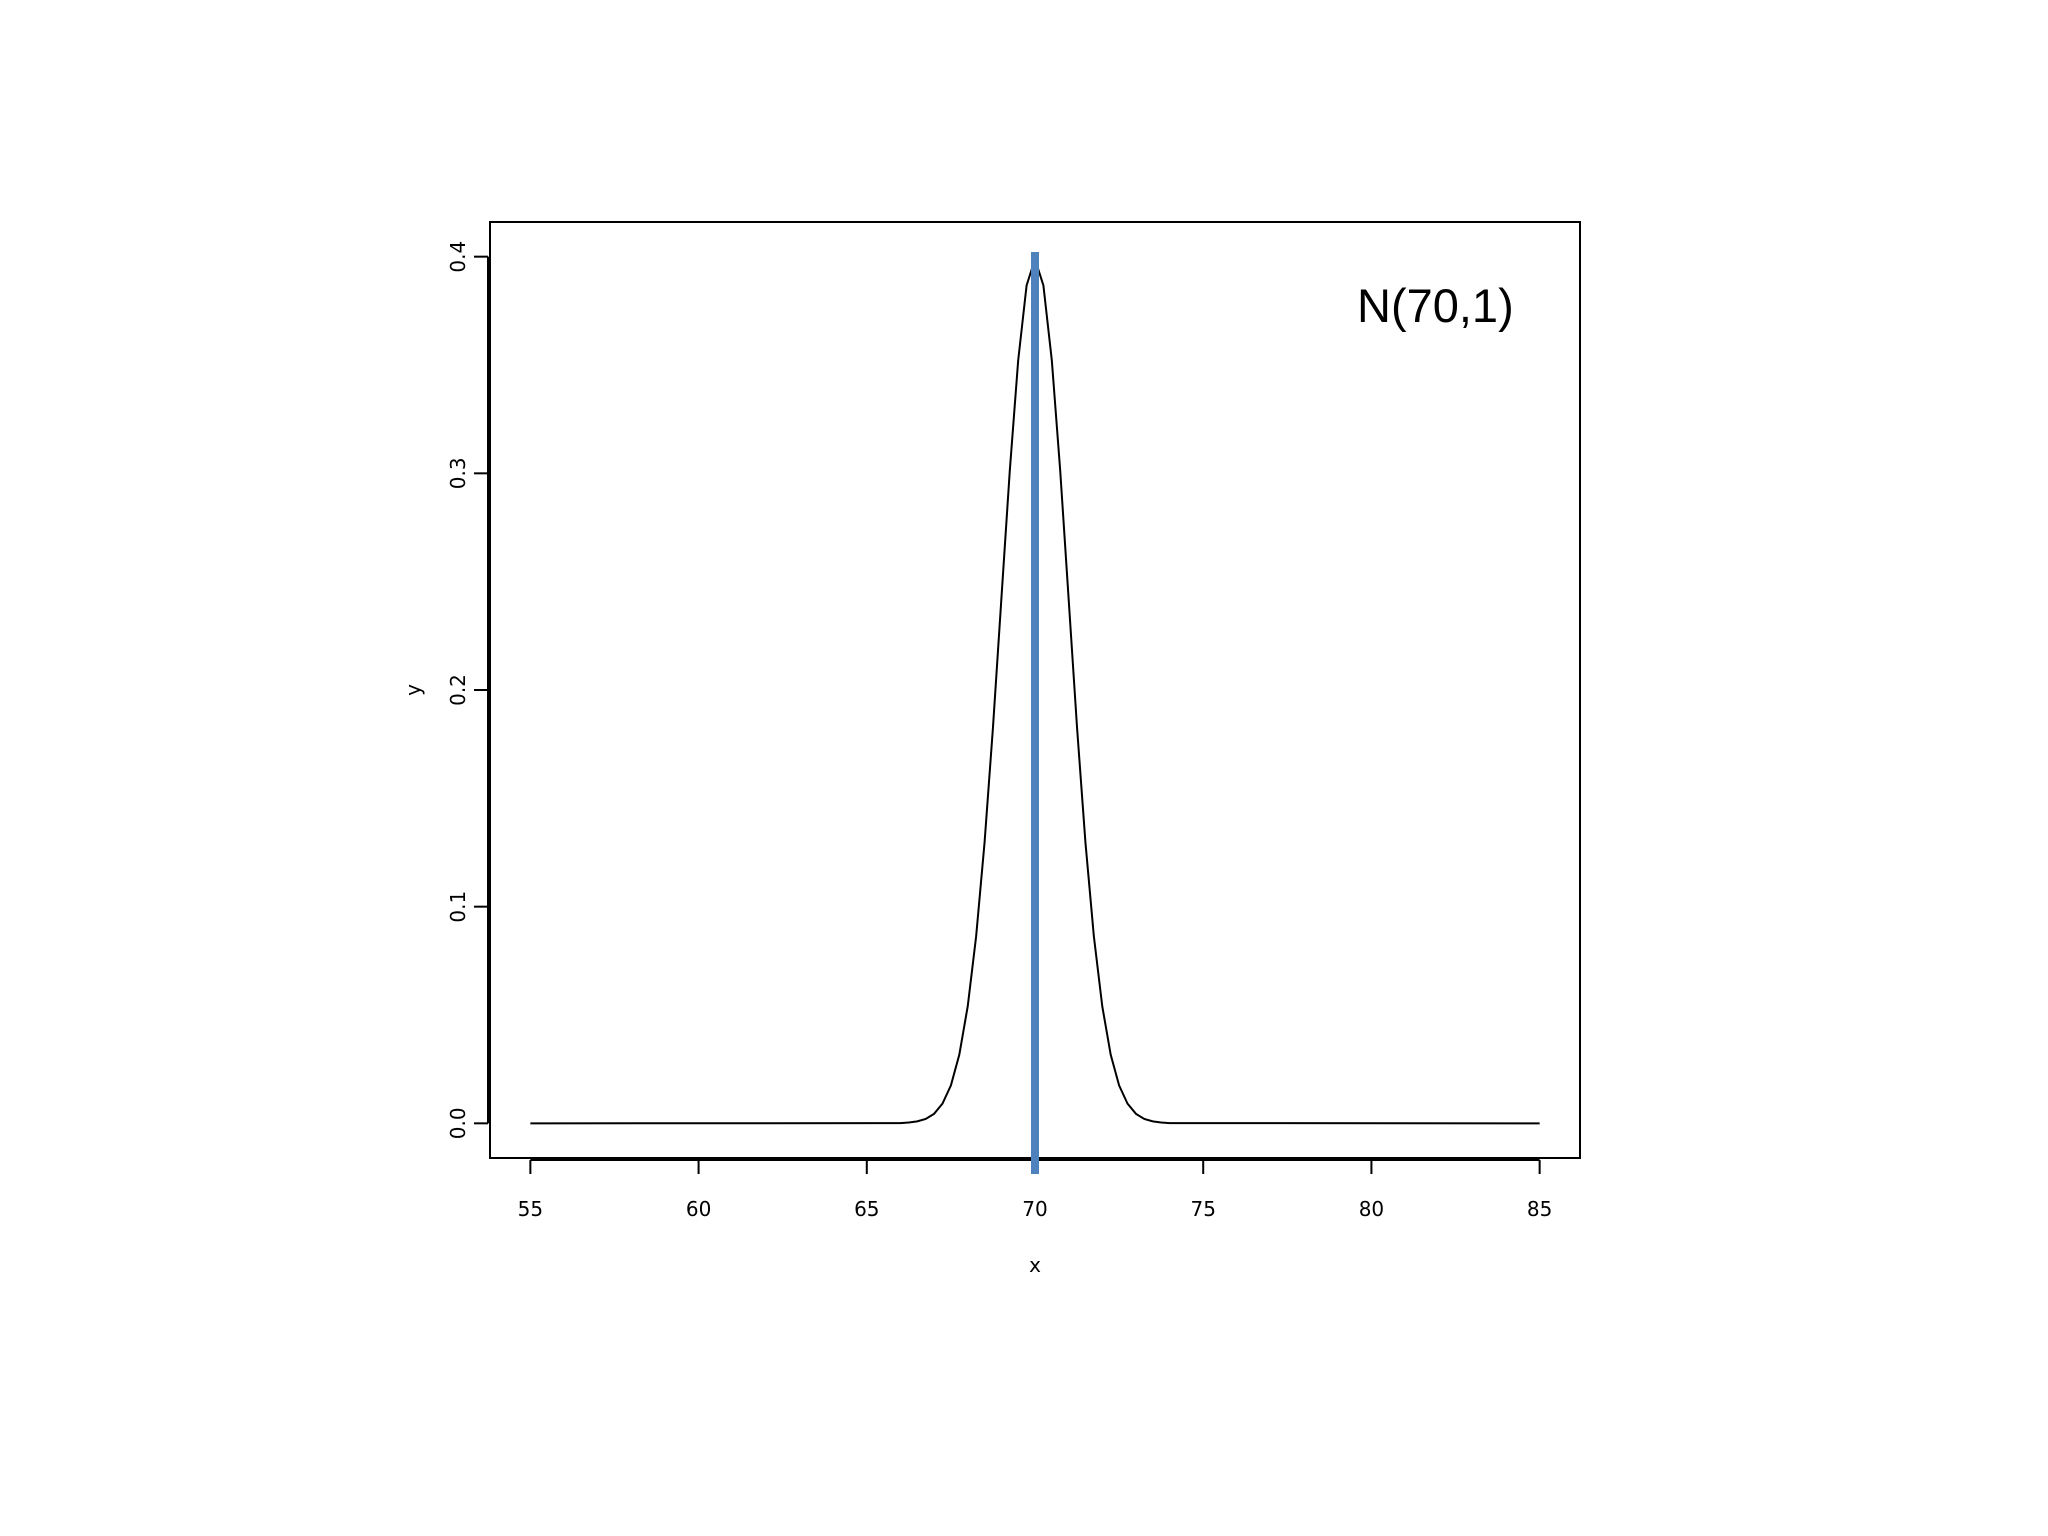 This screenshot has height=1536, width=2048. Describe the element at coordinates (458, 473) in the screenshot. I see `y-tick-label: 0.3` at that location.